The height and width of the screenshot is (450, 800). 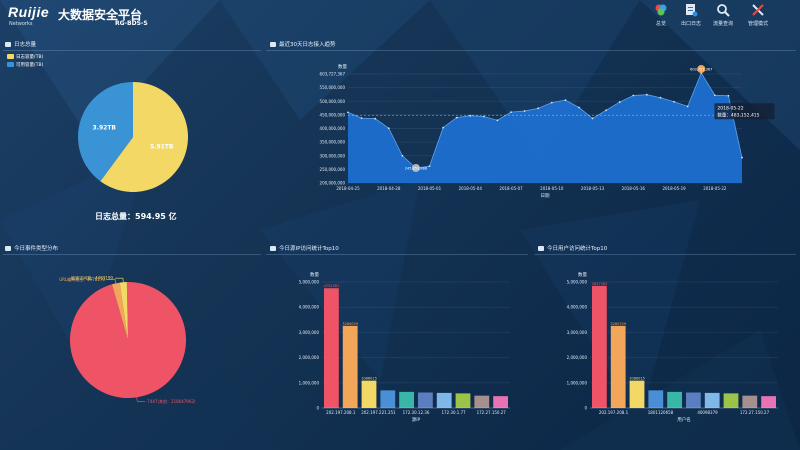 I want to click on x-tick-label: 2018-05-16, so click(x=634, y=188).